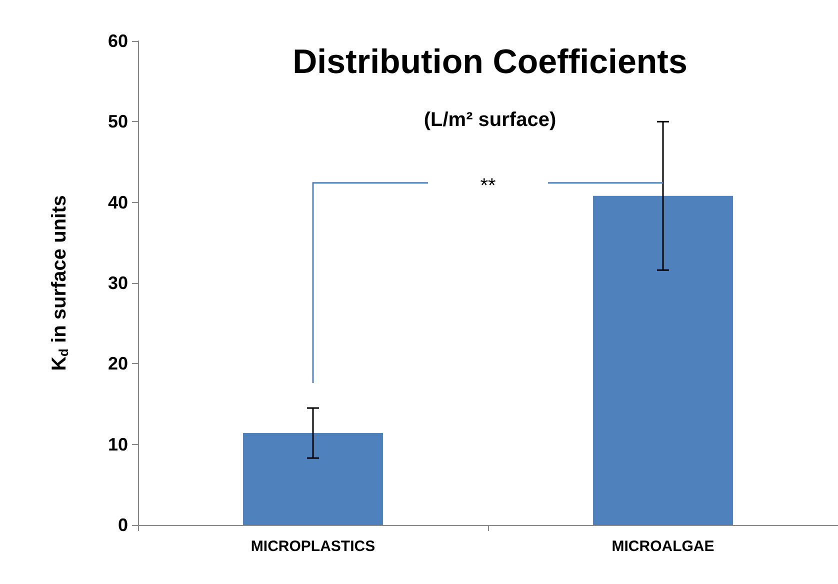  I want to click on x-tick-label: MICROPLASTICS, so click(313, 546).